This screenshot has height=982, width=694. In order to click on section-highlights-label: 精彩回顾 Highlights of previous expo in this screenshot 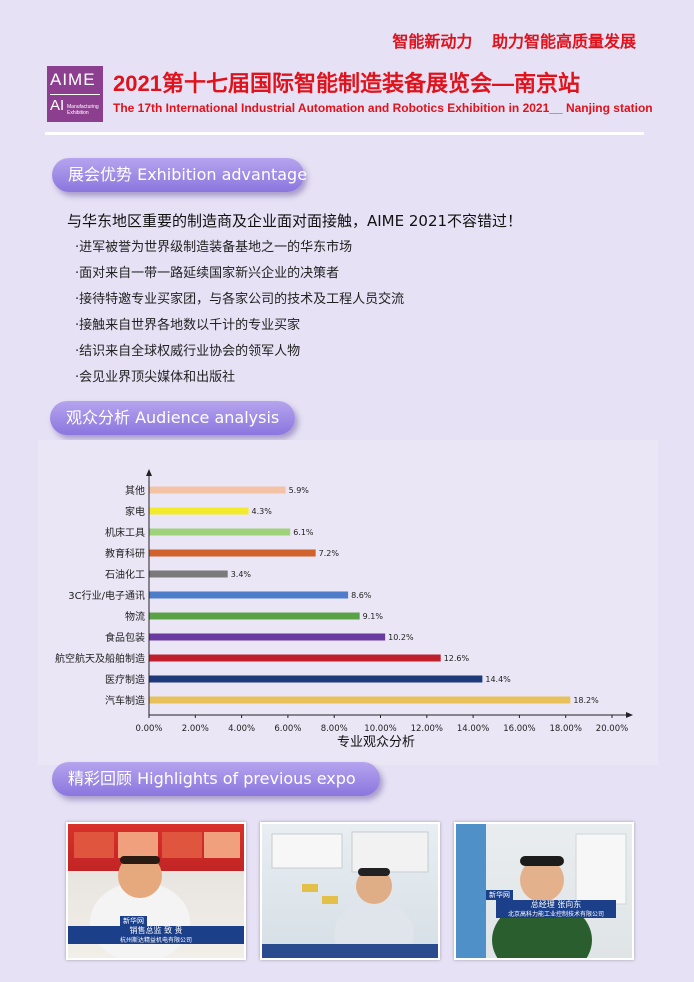, I will do `click(212, 778)`.